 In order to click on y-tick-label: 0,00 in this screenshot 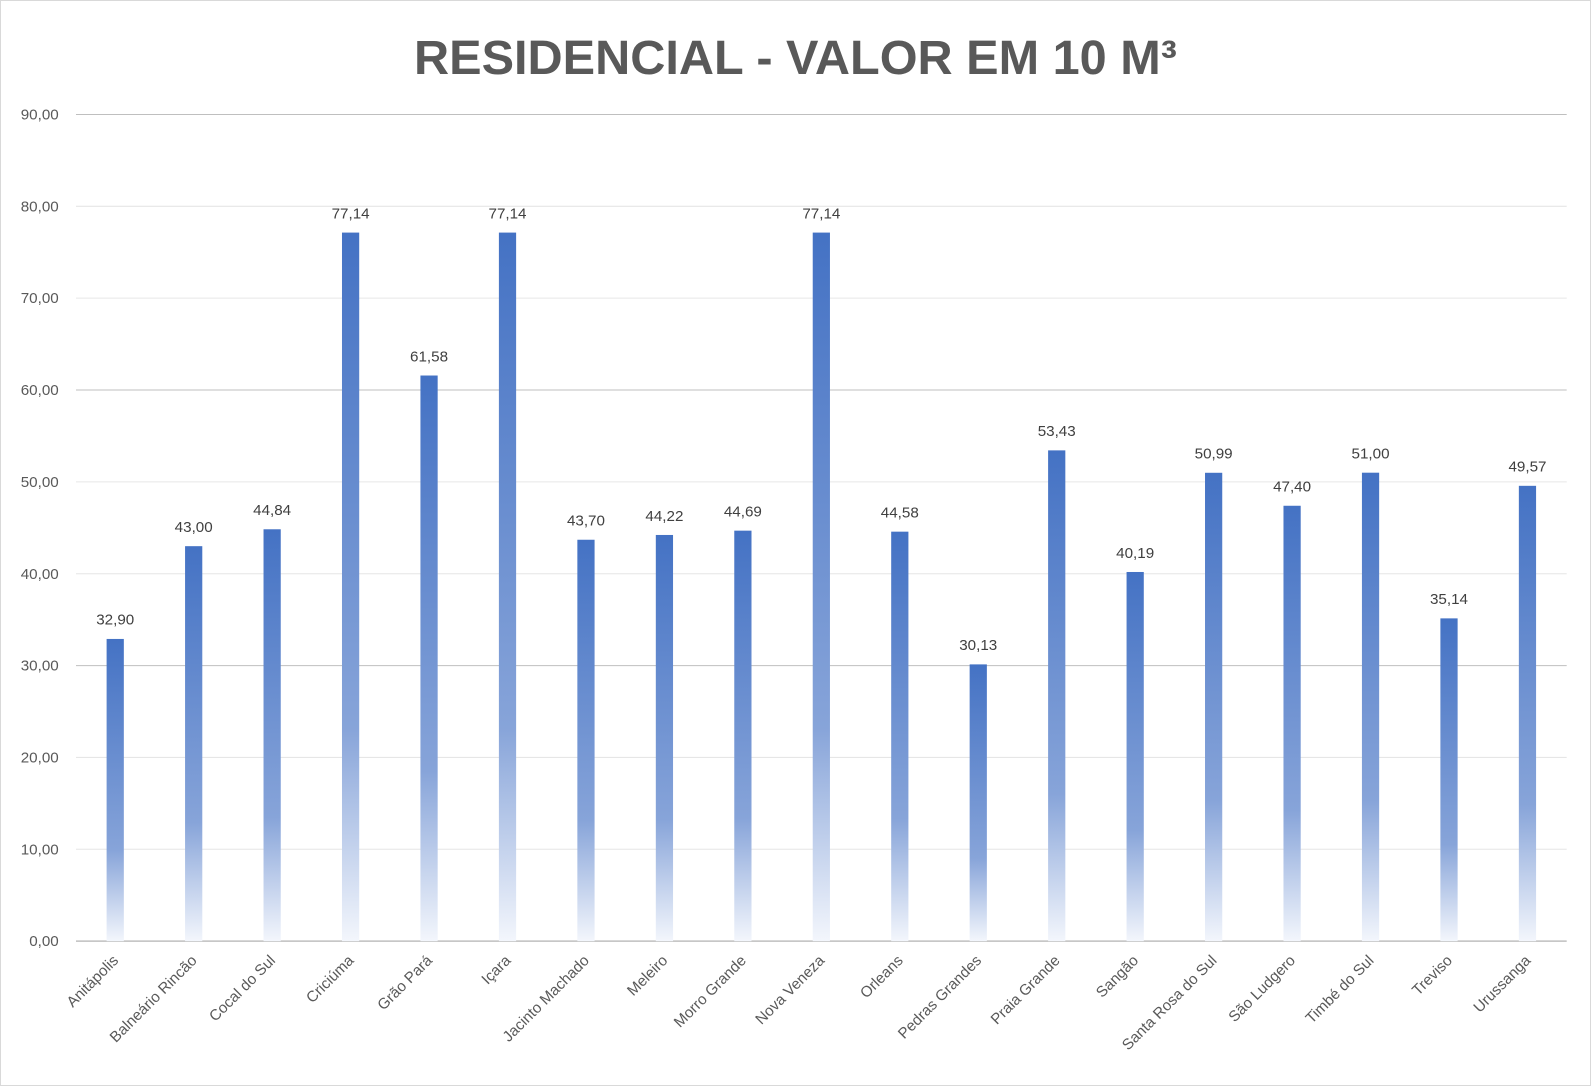, I will do `click(44, 941)`.